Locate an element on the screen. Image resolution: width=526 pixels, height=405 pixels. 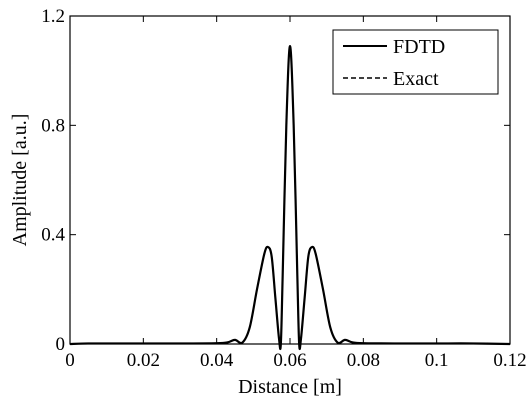
legend-box is located at coordinates (415, 62).